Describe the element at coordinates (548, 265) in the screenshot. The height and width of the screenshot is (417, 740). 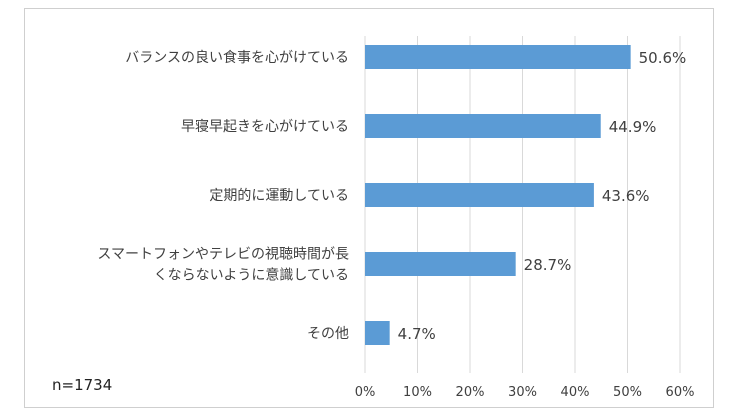
I see `value-label: 28.7%` at that location.